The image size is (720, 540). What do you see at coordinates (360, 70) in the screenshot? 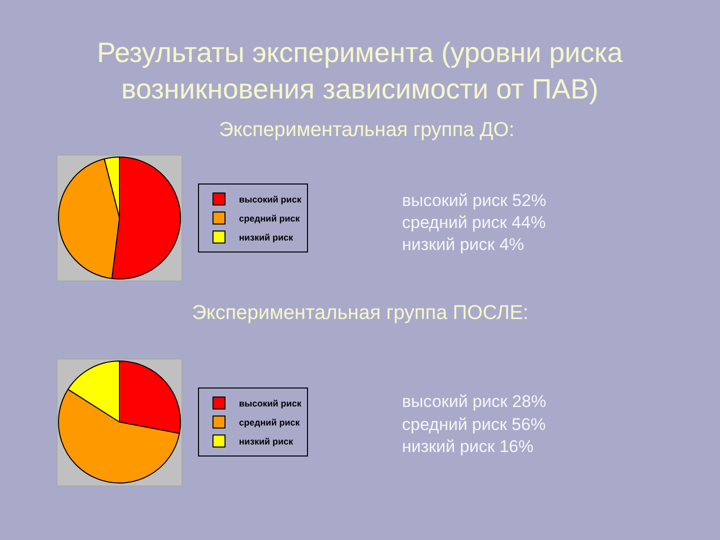
I see `chart-title: Результаты эксперимента (уровни риска возникновения зависимости от ПАВ)` at bounding box center [360, 70].